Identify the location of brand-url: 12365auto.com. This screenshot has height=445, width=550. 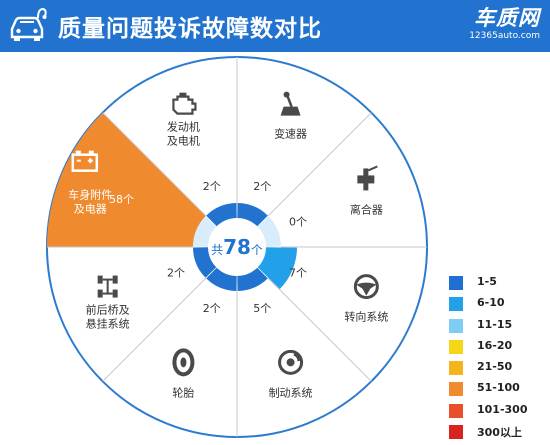
(504, 36).